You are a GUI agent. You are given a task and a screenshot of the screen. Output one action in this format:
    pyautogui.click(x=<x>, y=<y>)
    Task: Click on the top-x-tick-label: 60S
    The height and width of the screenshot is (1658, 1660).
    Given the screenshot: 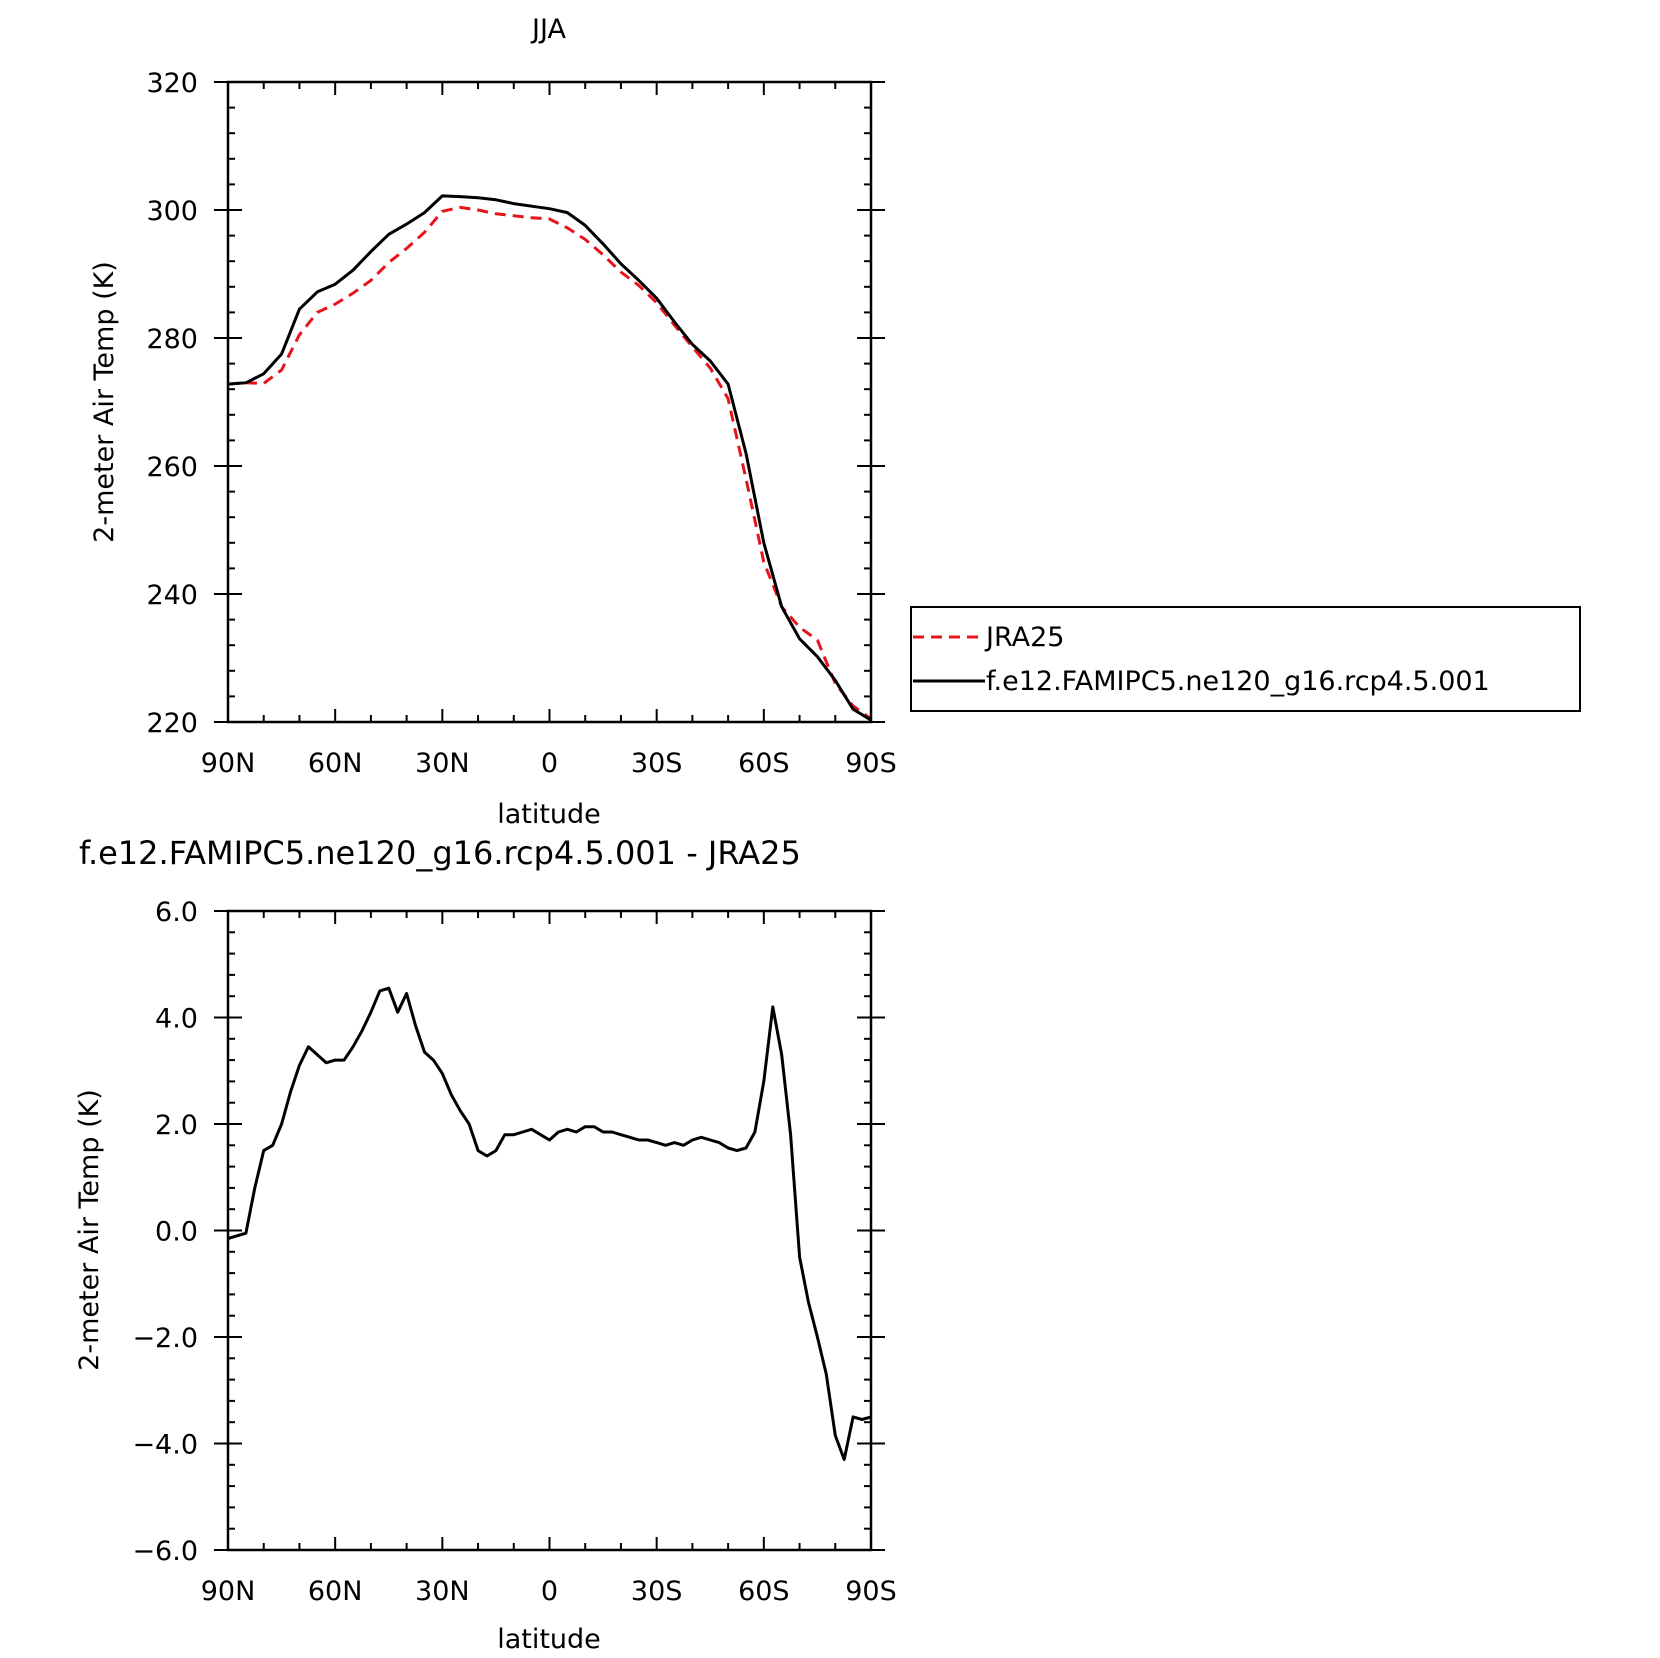 What is the action you would take?
    pyautogui.click(x=764, y=763)
    